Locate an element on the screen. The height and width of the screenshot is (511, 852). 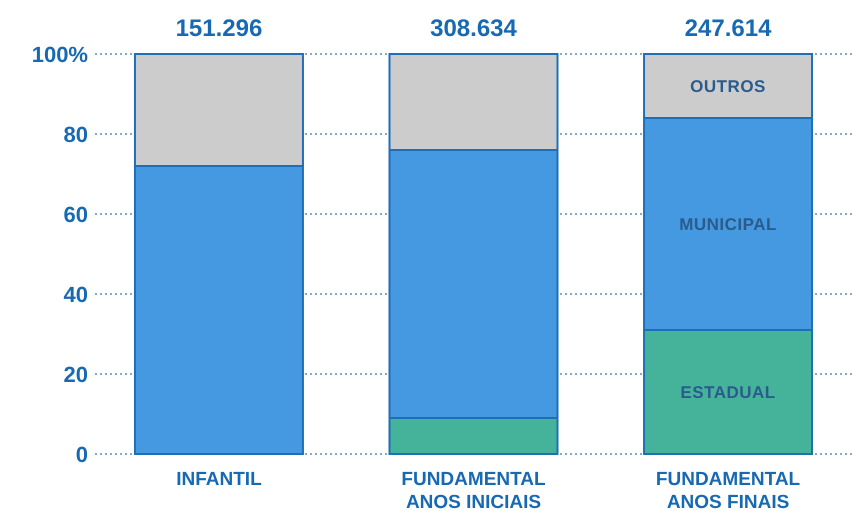
series-label: MUNICIPAL is located at coordinates (728, 224).